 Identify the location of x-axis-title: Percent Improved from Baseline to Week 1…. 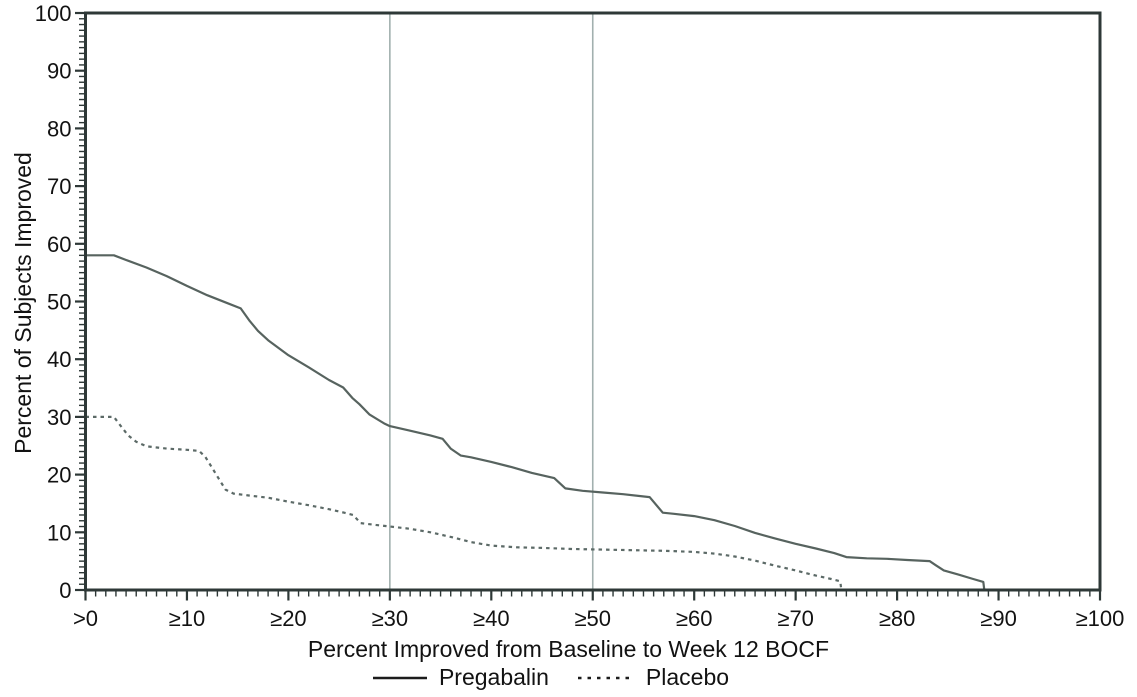
(568, 649).